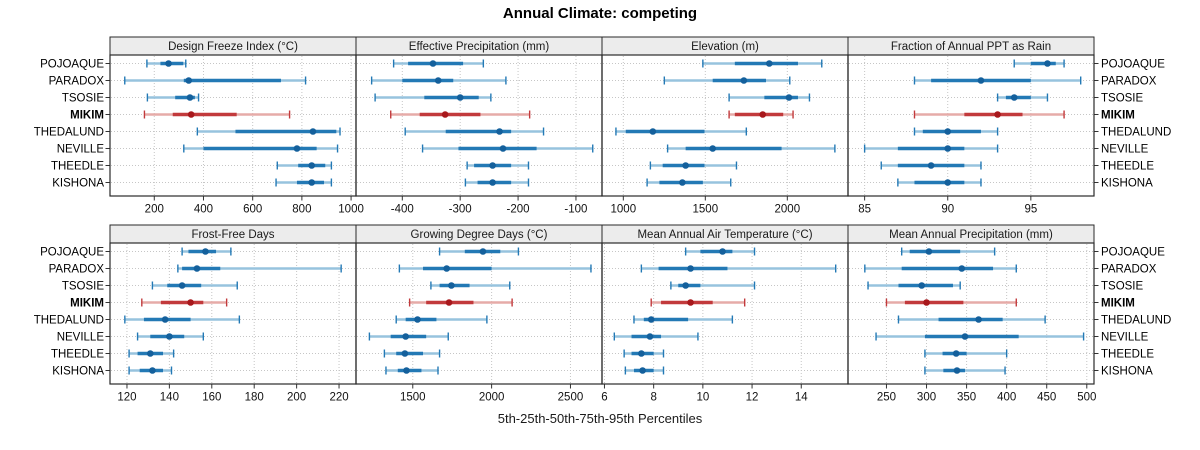 The image size is (1200, 450). What do you see at coordinates (231, 314) in the screenshot?
I see `panel-frost-free-days: 120 140 160 180 200 220 Frost-Free Days` at bounding box center [231, 314].